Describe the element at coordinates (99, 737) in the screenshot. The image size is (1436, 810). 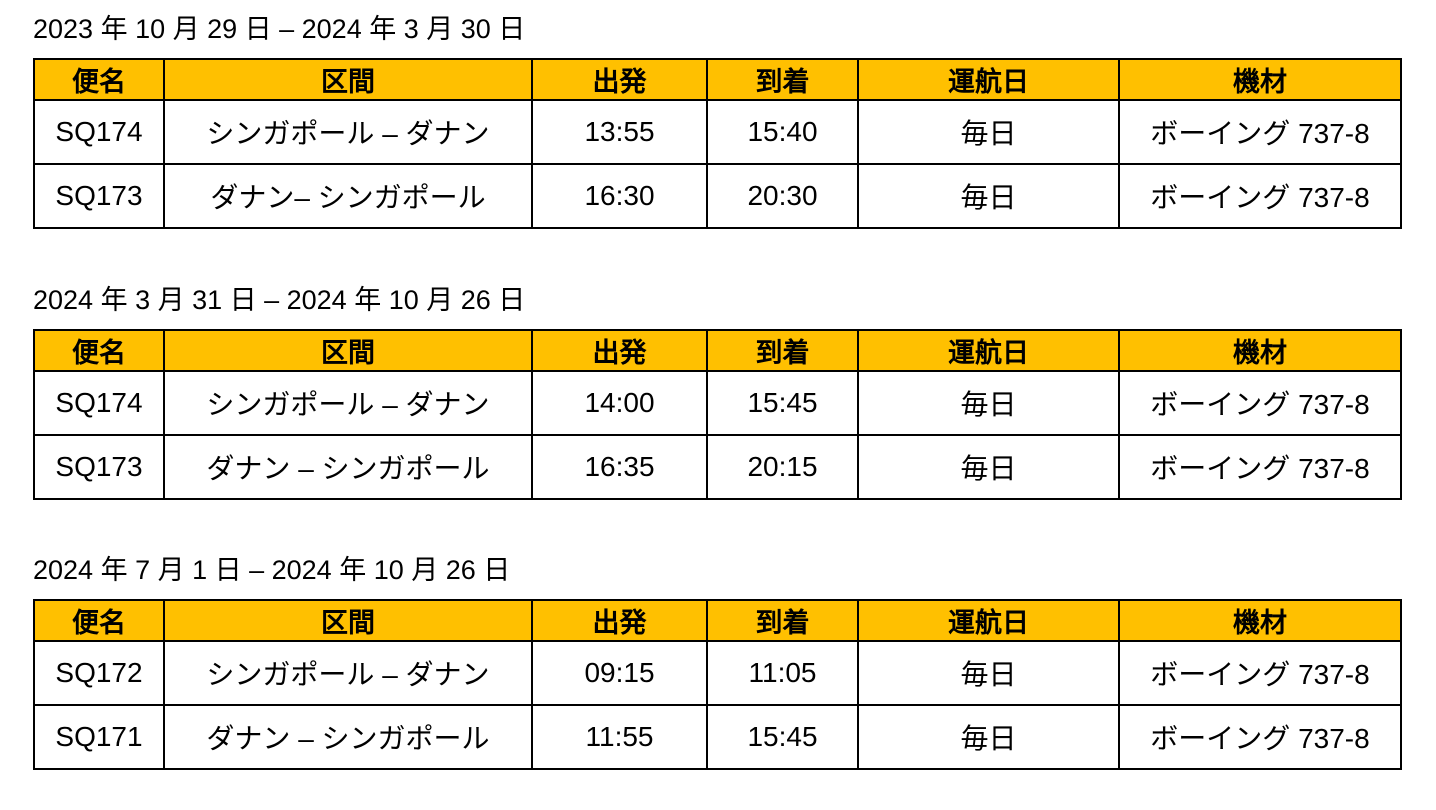
I see `cell-flight-number: SQ171` at that location.